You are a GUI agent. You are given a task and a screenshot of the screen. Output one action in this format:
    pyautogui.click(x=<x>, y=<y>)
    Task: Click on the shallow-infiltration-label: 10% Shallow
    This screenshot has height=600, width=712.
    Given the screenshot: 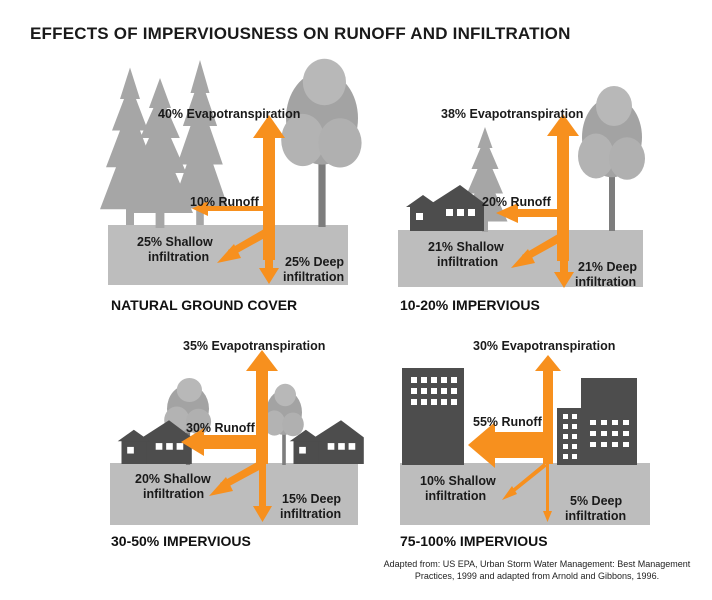 What is the action you would take?
    pyautogui.click(x=458, y=481)
    